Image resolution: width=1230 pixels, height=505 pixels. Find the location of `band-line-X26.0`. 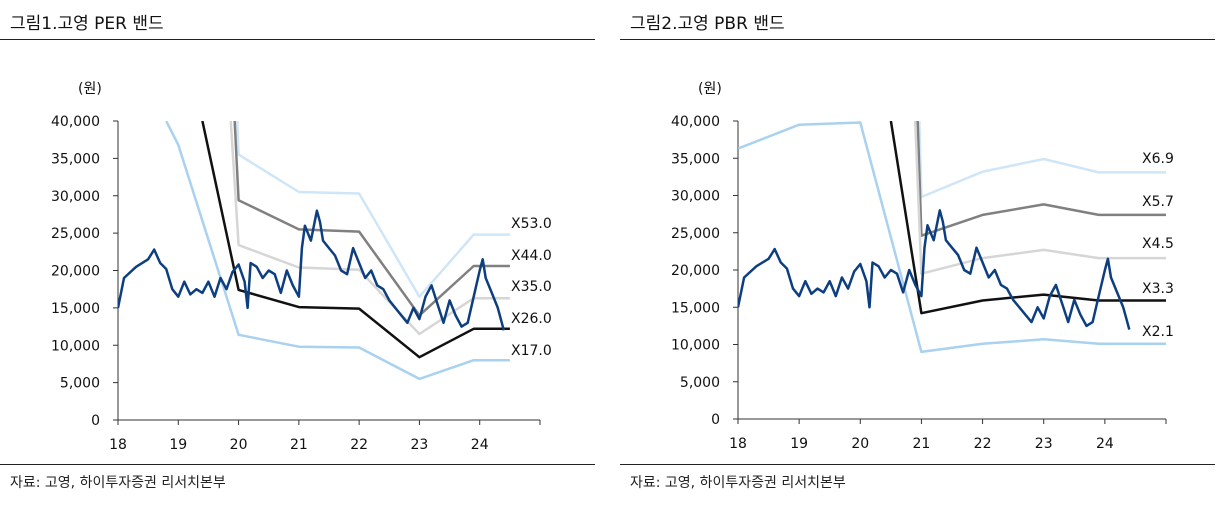

band-line-X26.0 is located at coordinates (355, 240).